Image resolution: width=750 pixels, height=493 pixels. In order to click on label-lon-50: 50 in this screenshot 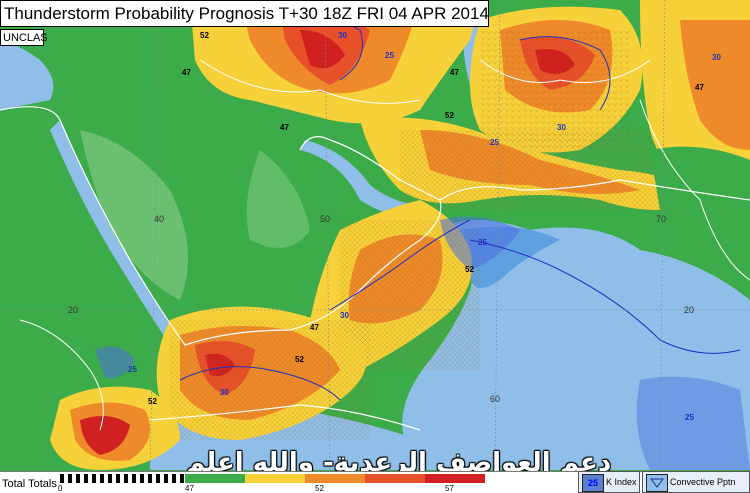, I will do `click(325, 219)`.